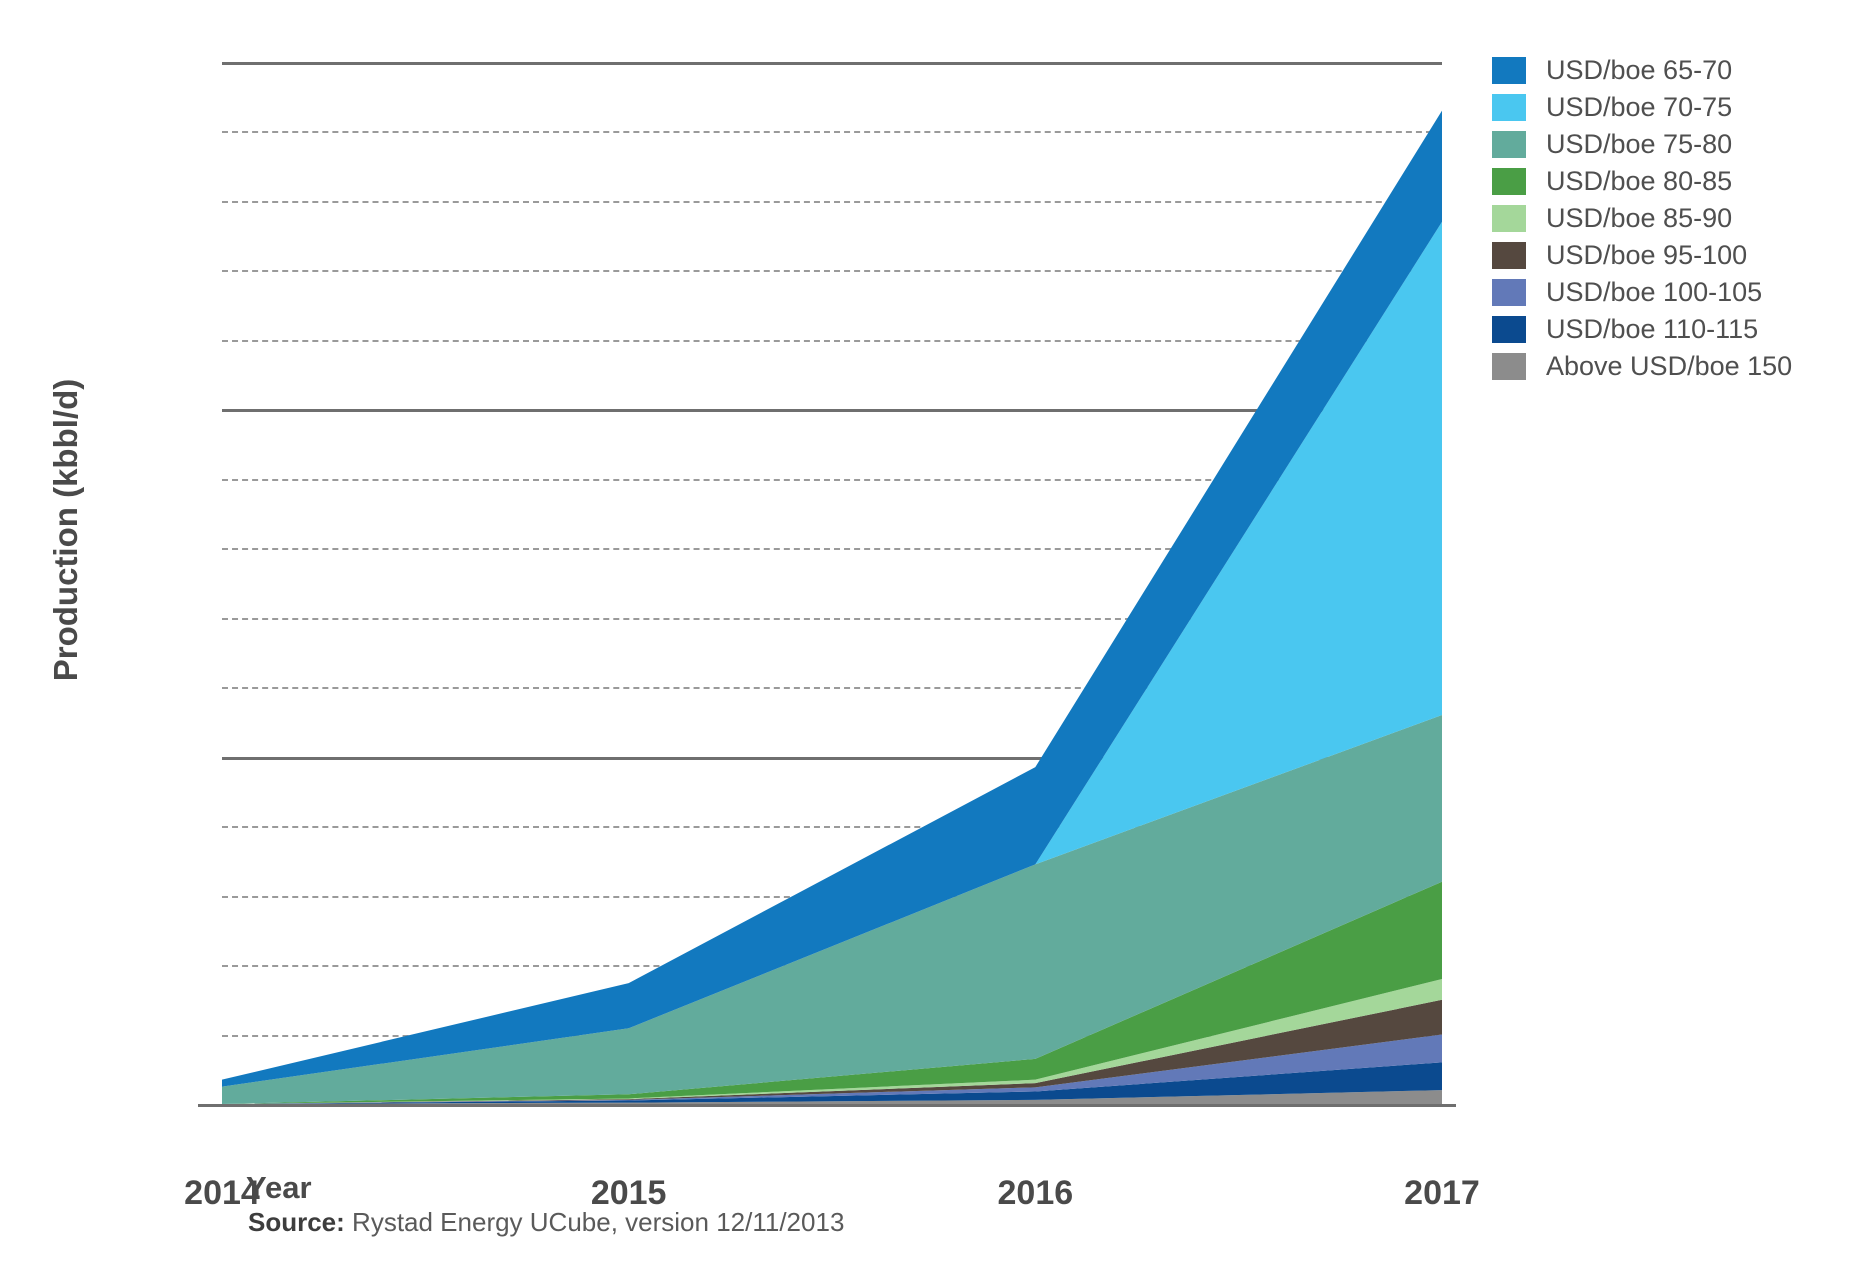 The width and height of the screenshot is (1857, 1285). I want to click on legend-item-label: USD/boe 110-115, so click(1652, 329).